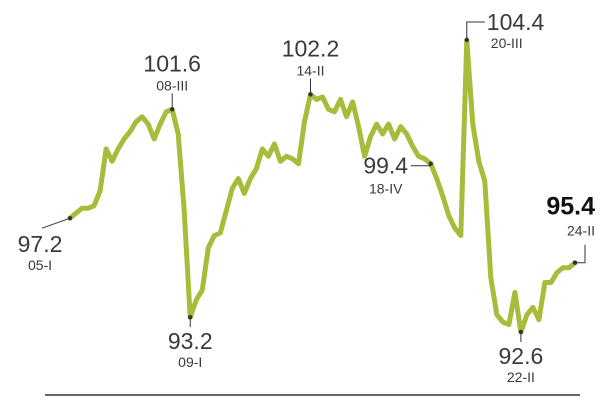 The height and width of the screenshot is (405, 612). I want to click on annotation-date: 05-I, so click(40, 265).